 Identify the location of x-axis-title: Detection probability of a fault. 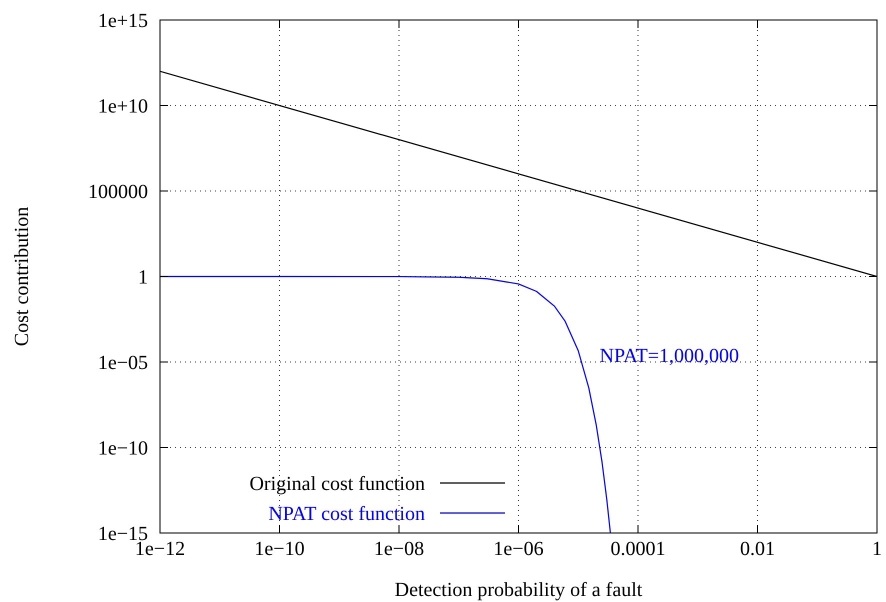
(518, 590).